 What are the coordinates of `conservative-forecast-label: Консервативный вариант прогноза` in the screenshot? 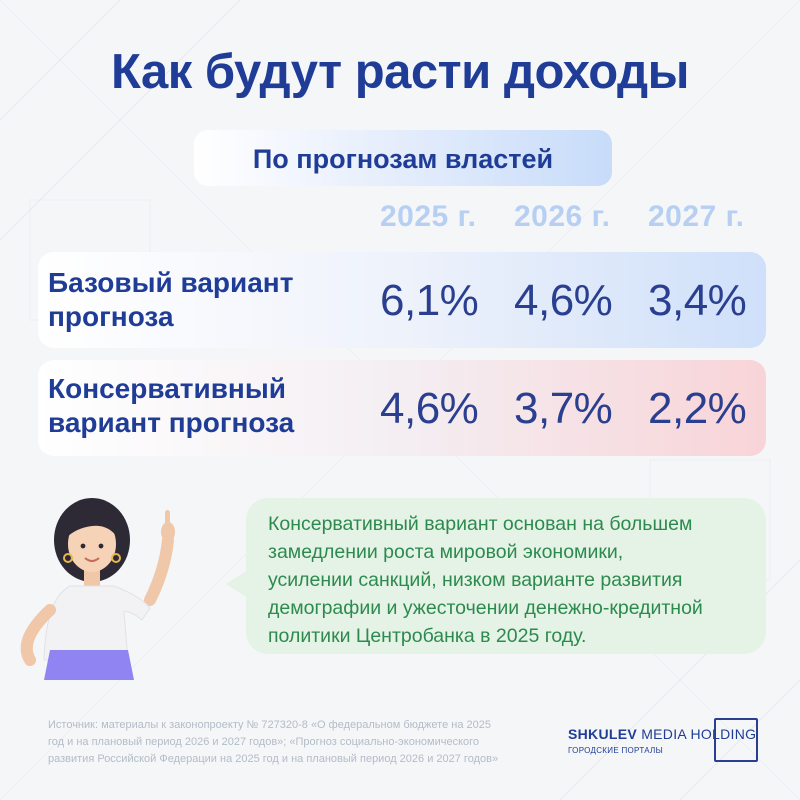 It's located at (171, 406).